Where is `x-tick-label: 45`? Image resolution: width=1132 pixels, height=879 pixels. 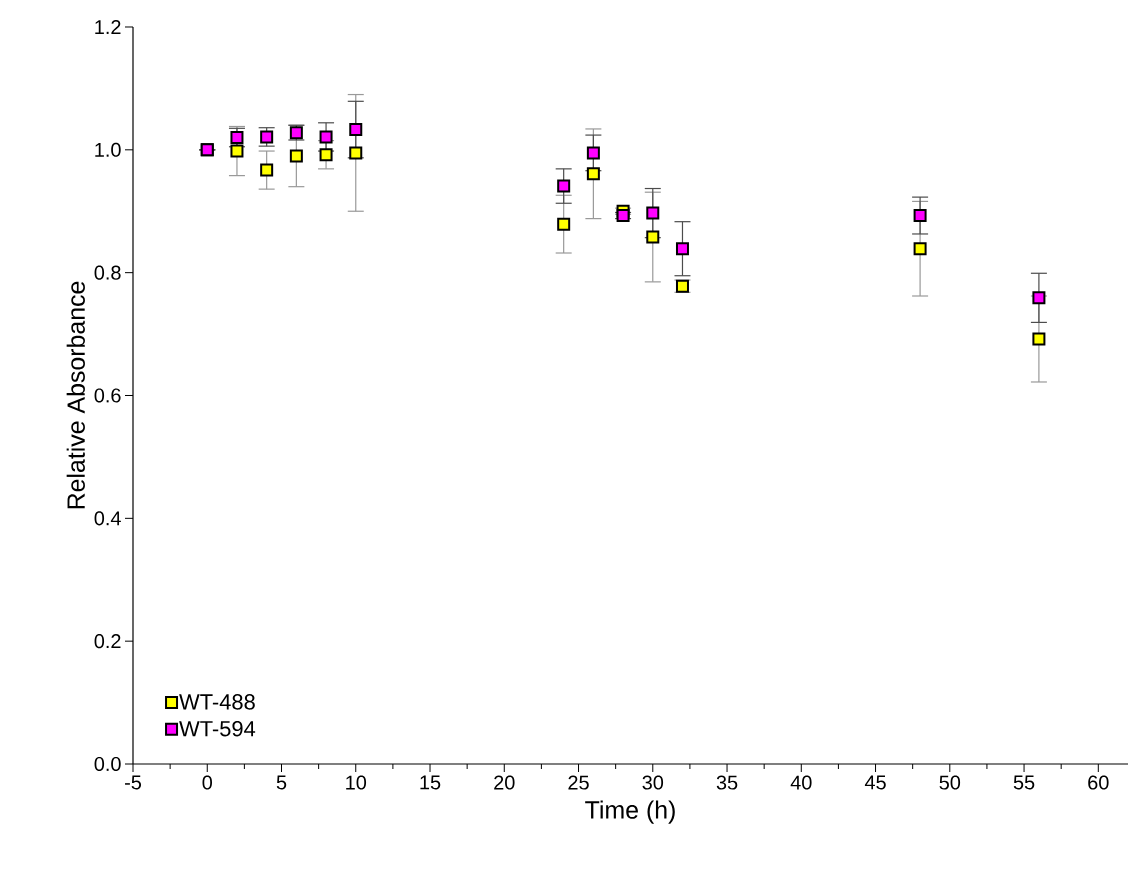 x-tick-label: 45 is located at coordinates (875, 782).